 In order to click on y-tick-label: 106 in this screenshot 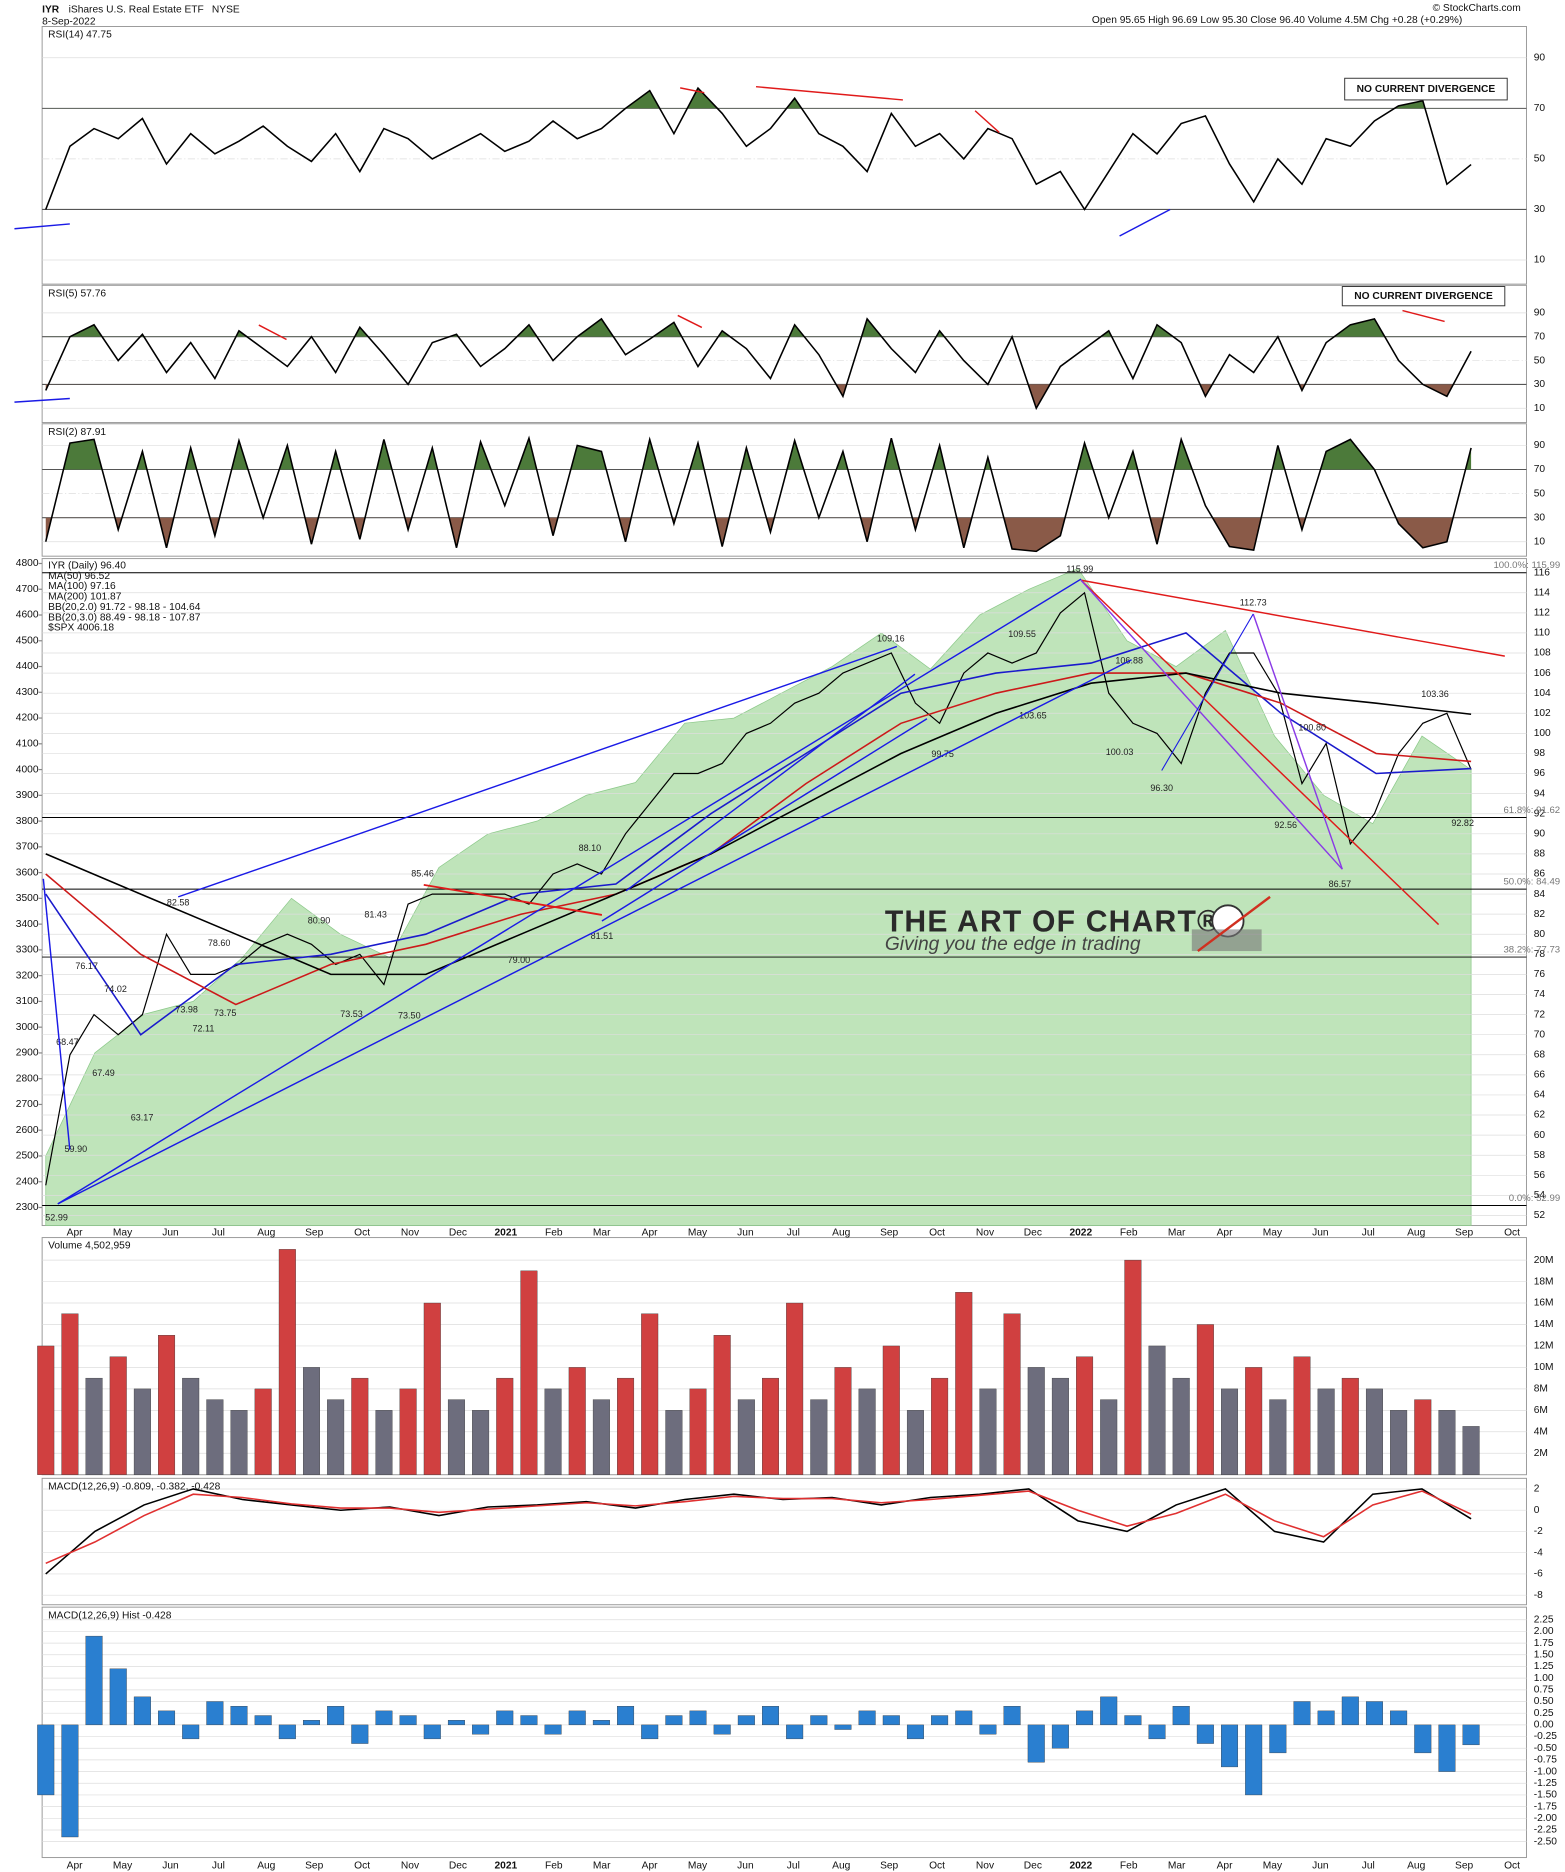, I will do `click(1542, 673)`.